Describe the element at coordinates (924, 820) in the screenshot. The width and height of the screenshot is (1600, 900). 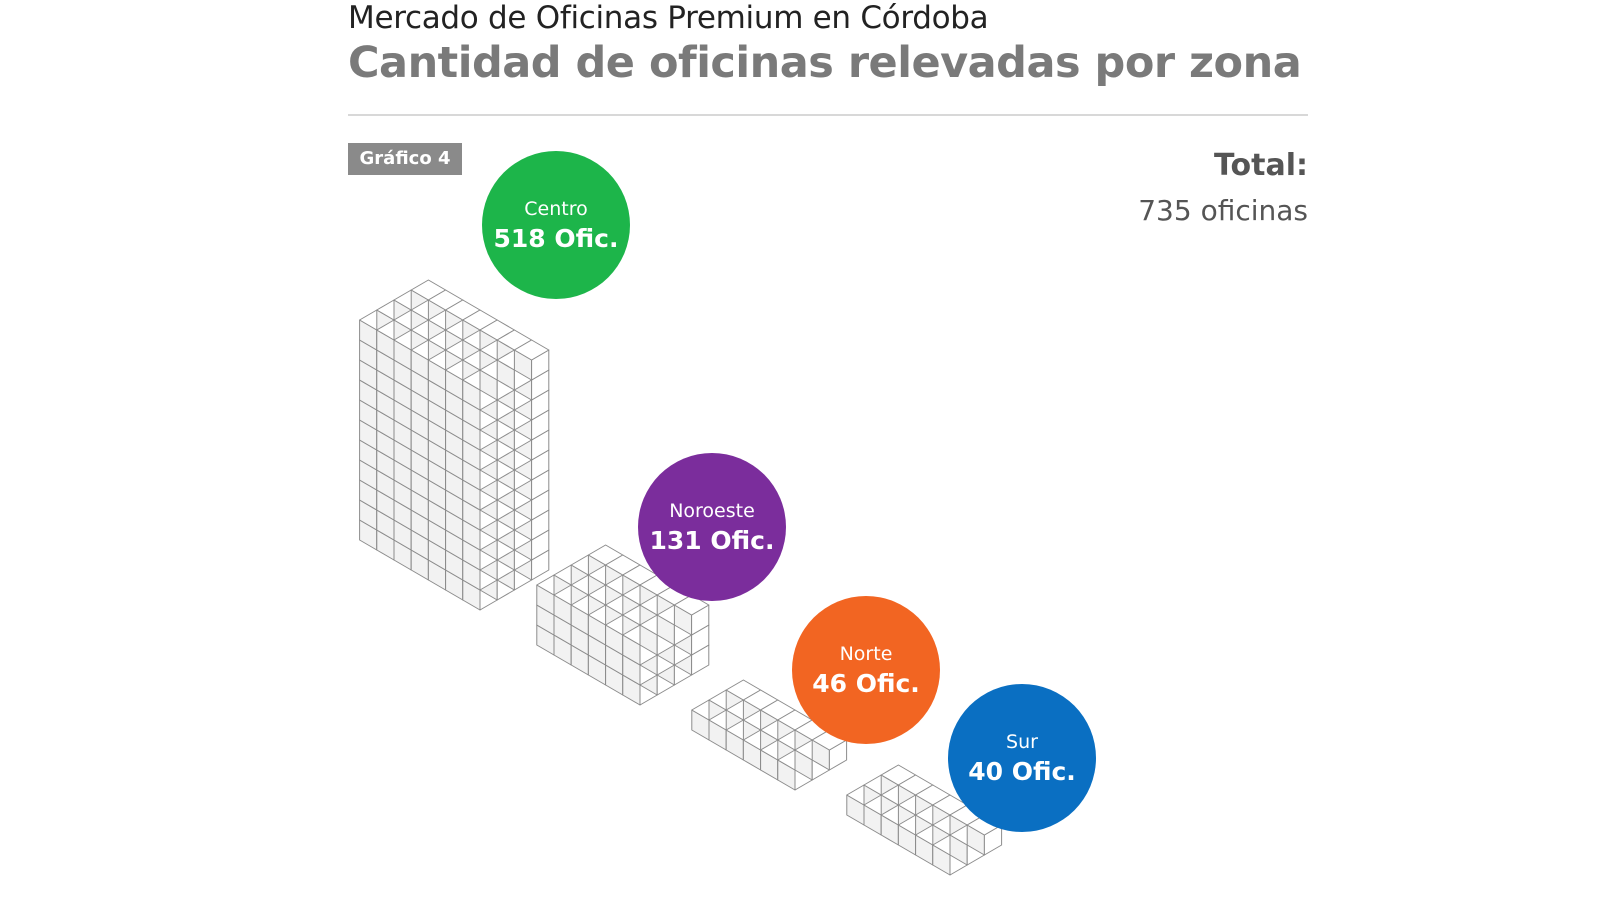
I see `bar-sur` at that location.